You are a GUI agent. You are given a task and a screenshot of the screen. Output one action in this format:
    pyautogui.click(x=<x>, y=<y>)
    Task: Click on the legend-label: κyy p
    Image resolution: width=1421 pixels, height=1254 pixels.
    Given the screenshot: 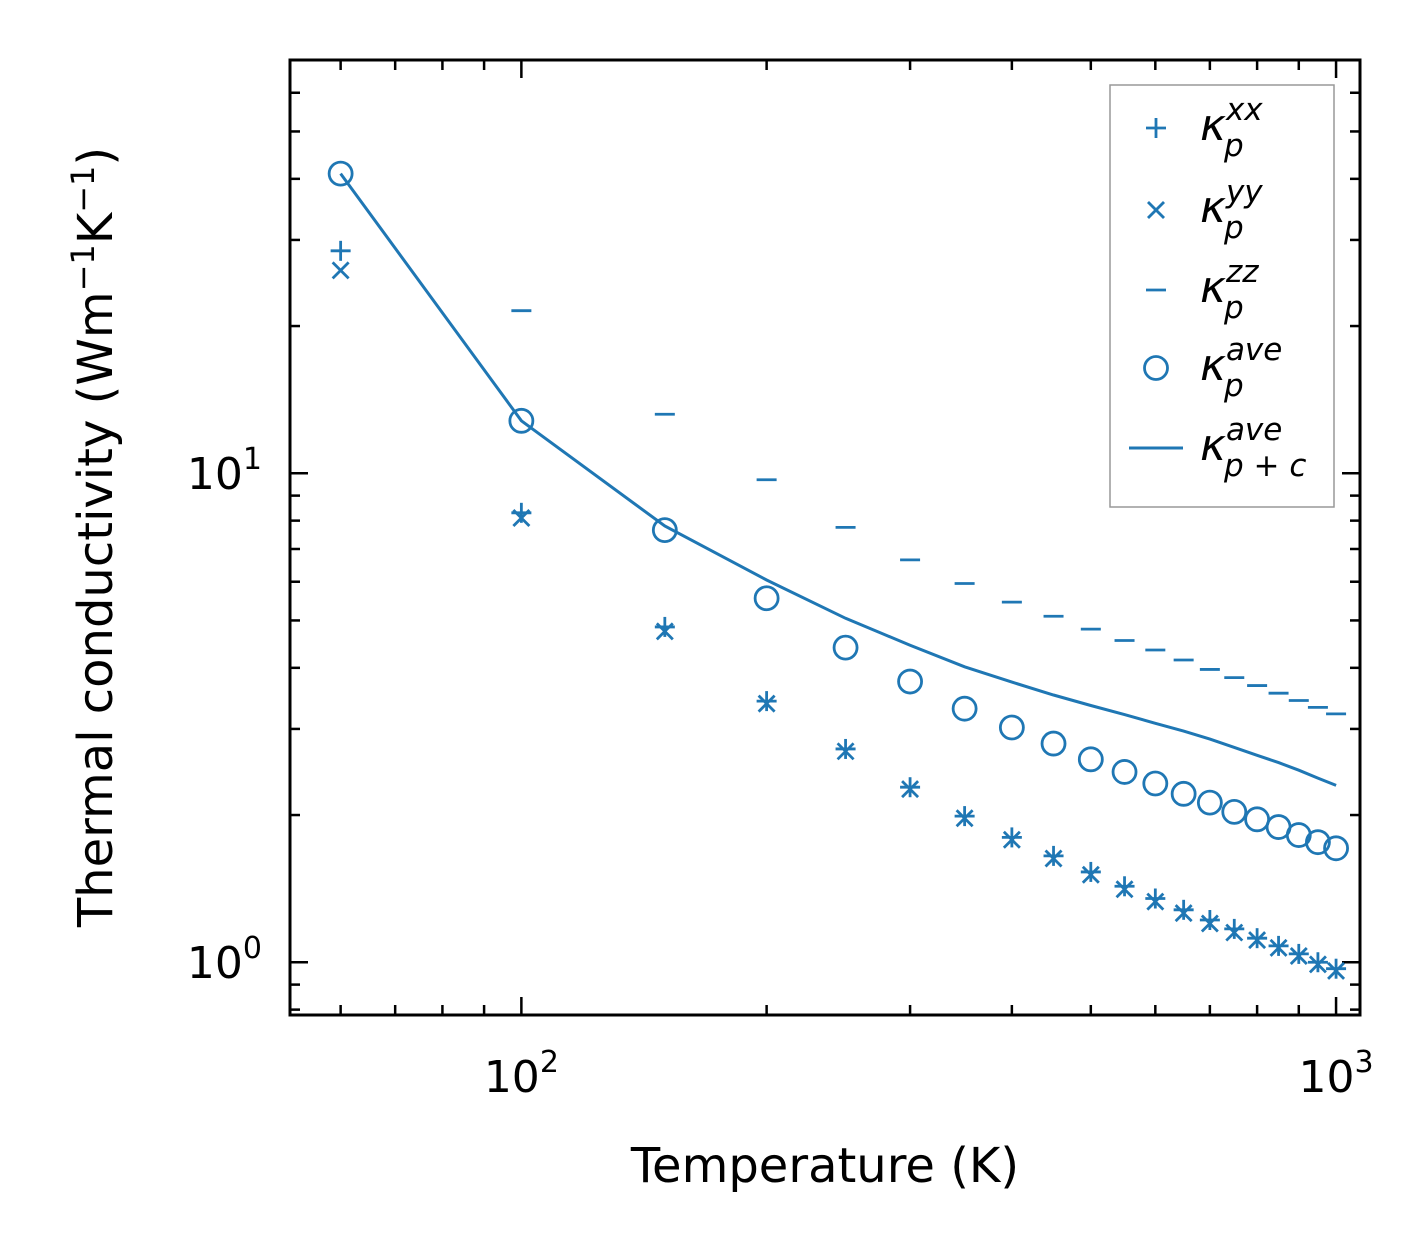 What is the action you would take?
    pyautogui.click(x=1231, y=210)
    